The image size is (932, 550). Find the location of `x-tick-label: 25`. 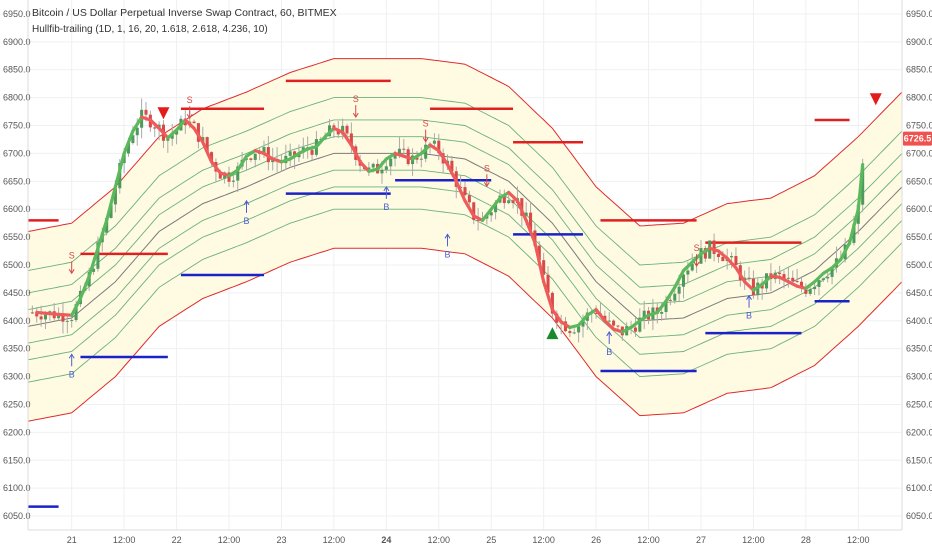

x-tick-label: 25 is located at coordinates (491, 540).